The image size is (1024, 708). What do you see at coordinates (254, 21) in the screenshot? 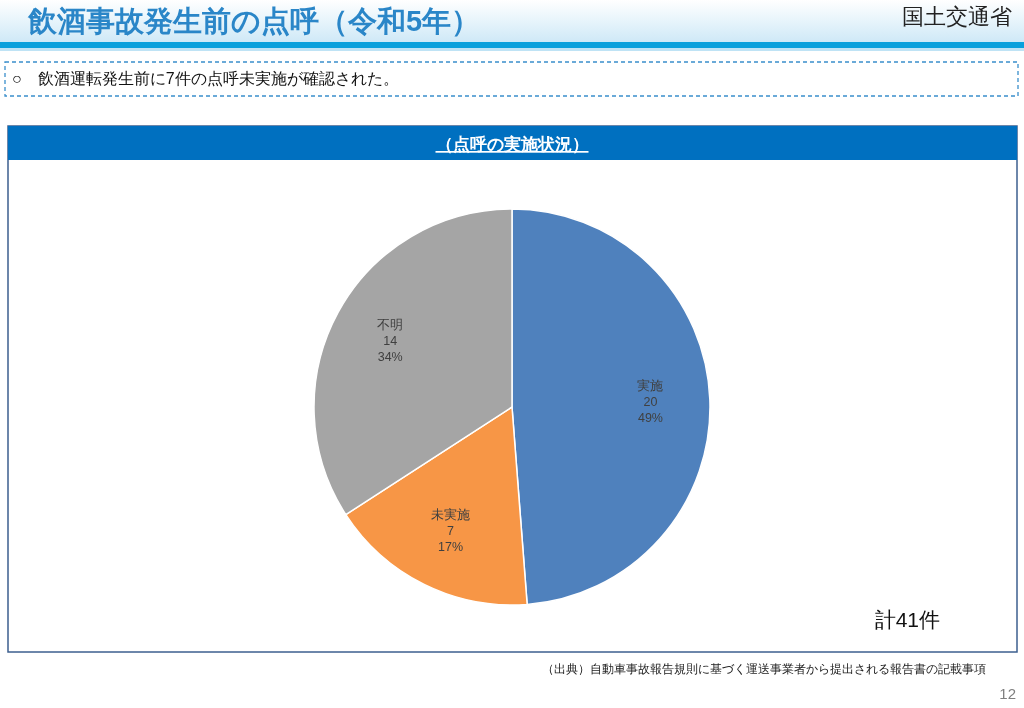
I see `chart-title: 飲酒事故発生前の点呼（令和5年）` at bounding box center [254, 21].